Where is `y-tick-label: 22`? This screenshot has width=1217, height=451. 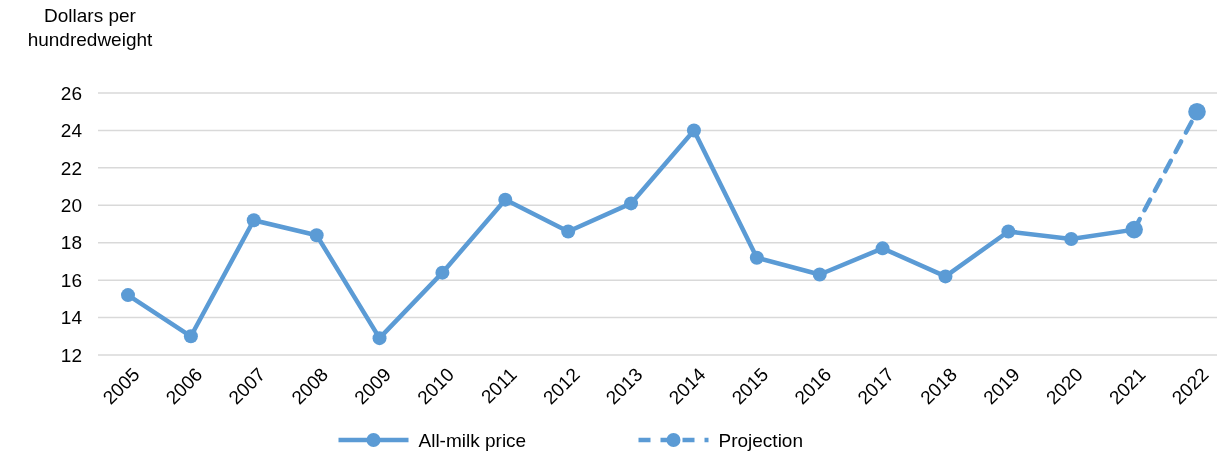
y-tick-label: 22 is located at coordinates (71, 168).